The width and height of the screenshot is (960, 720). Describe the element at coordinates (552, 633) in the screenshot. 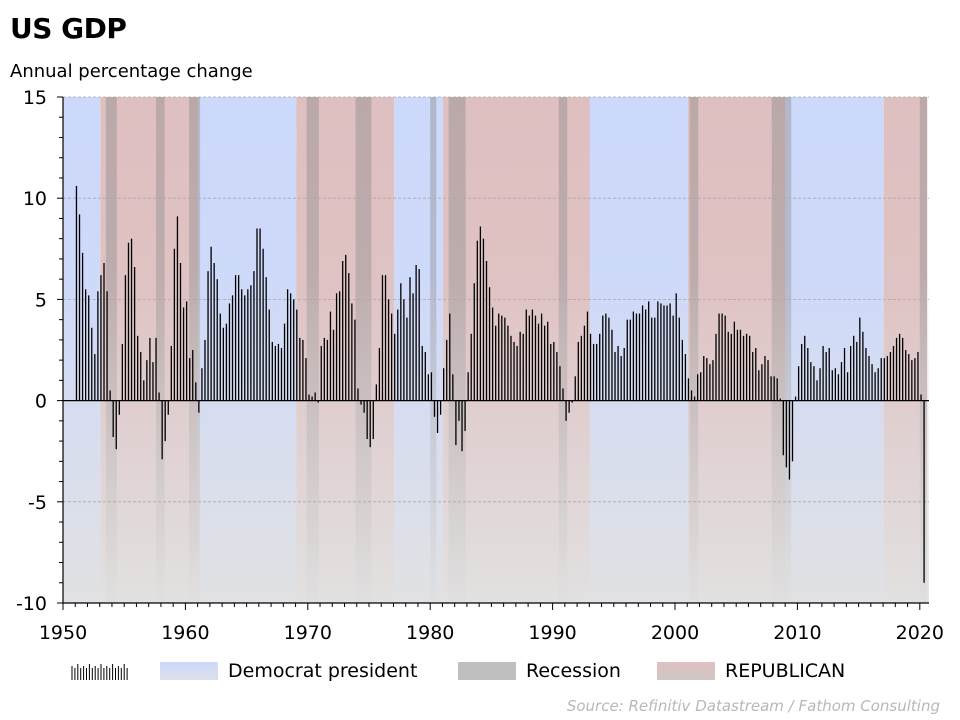

I see `x-tick-label: 1990` at that location.